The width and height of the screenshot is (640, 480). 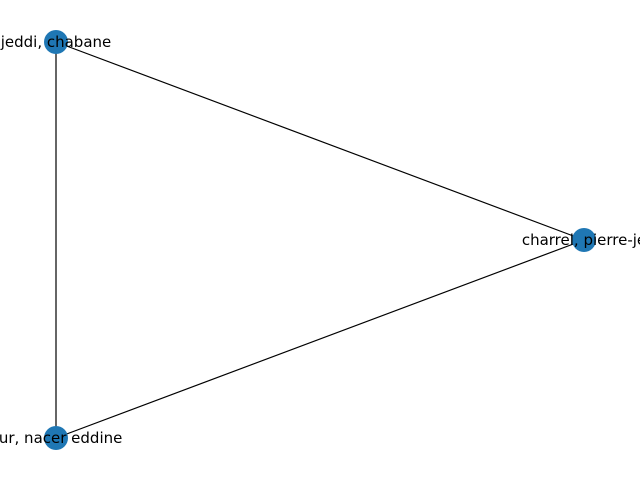 I want to click on node-label: charrel, pierre-je, so click(x=581, y=240).